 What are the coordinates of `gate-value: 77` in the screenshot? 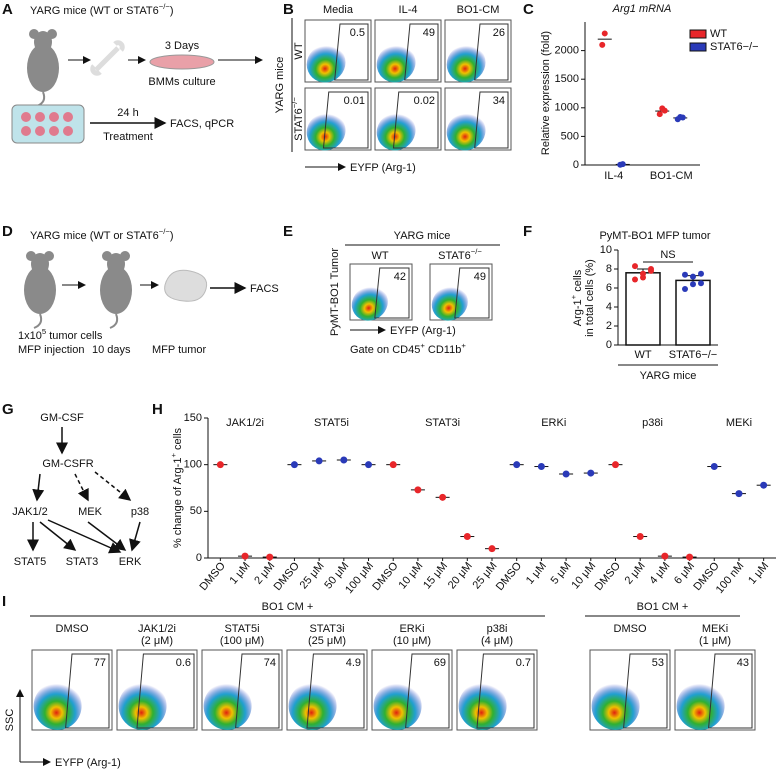 It's located at (100, 663).